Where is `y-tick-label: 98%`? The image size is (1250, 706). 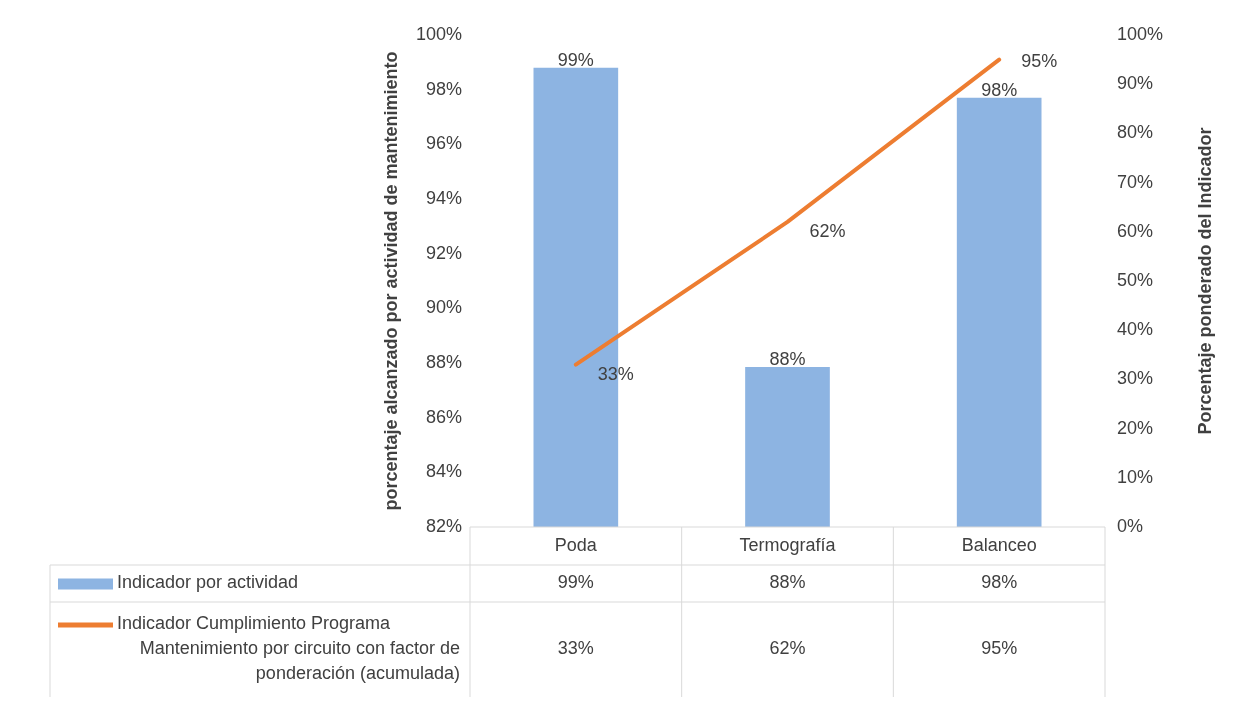
y-tick-label: 98% is located at coordinates (443, 88).